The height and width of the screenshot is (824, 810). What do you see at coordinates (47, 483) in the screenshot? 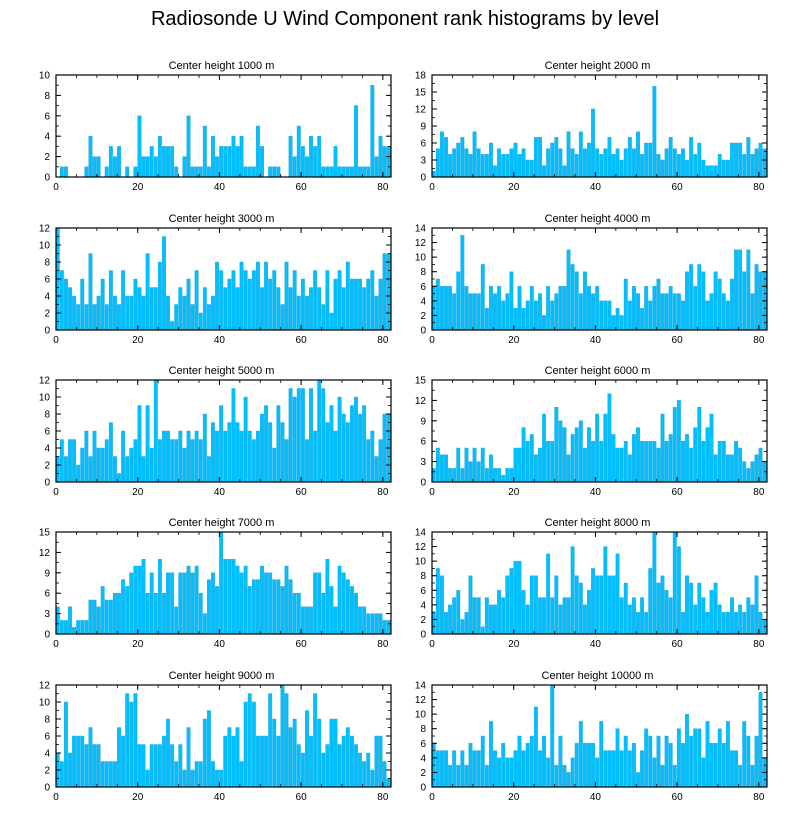
I see `y-tick-label: 0` at bounding box center [47, 483].